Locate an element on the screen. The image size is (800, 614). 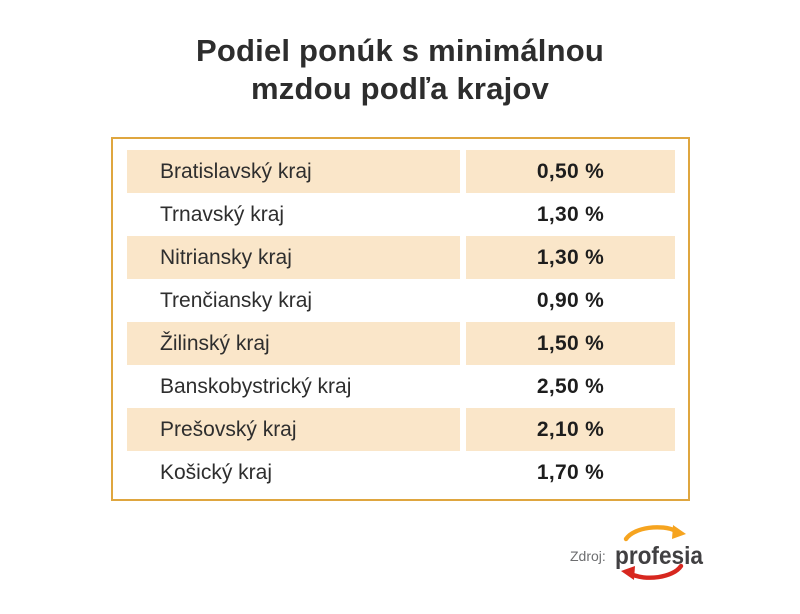
table-row: Banskobystrický kraj 2,50 % is located at coordinates (401, 386).